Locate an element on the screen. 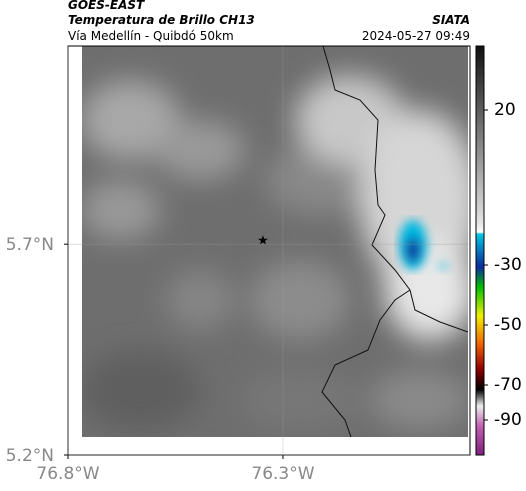 This screenshot has height=491, width=526. brand: SIATA is located at coordinates (451, 20).